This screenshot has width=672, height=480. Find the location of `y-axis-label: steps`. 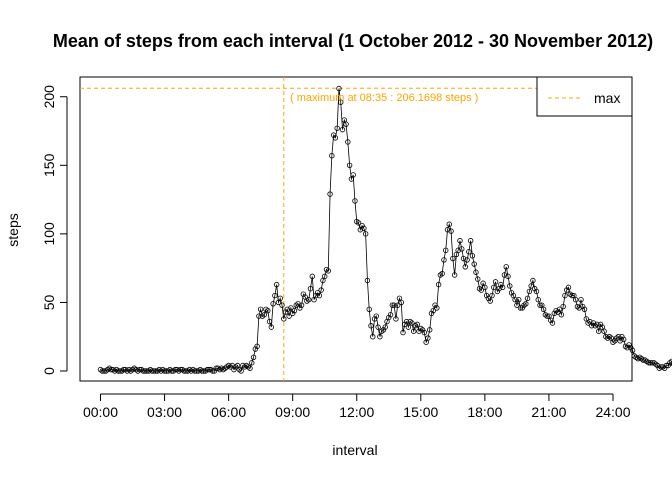

y-axis-label: steps is located at coordinates (13, 229).